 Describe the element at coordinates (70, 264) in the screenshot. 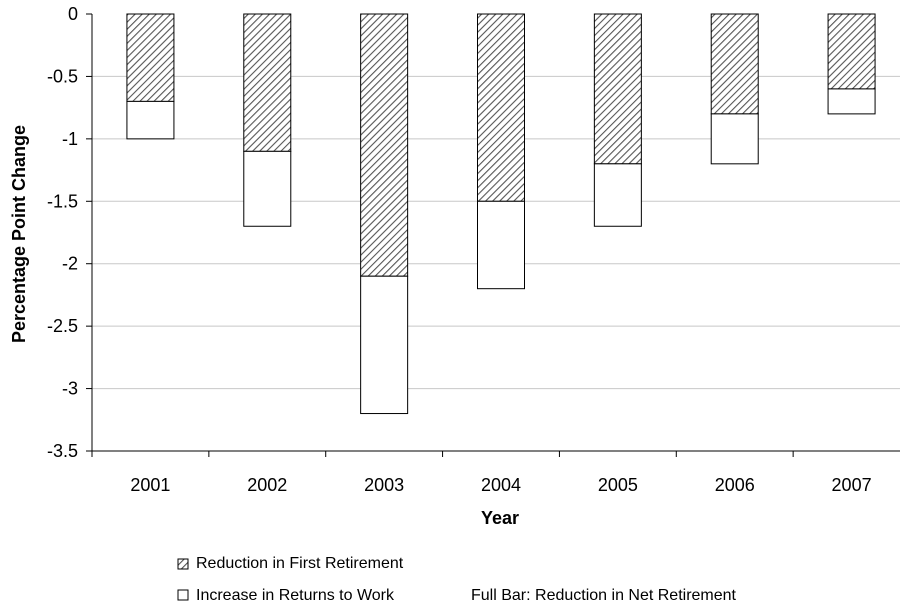

I see `y-tick-label: -2` at that location.